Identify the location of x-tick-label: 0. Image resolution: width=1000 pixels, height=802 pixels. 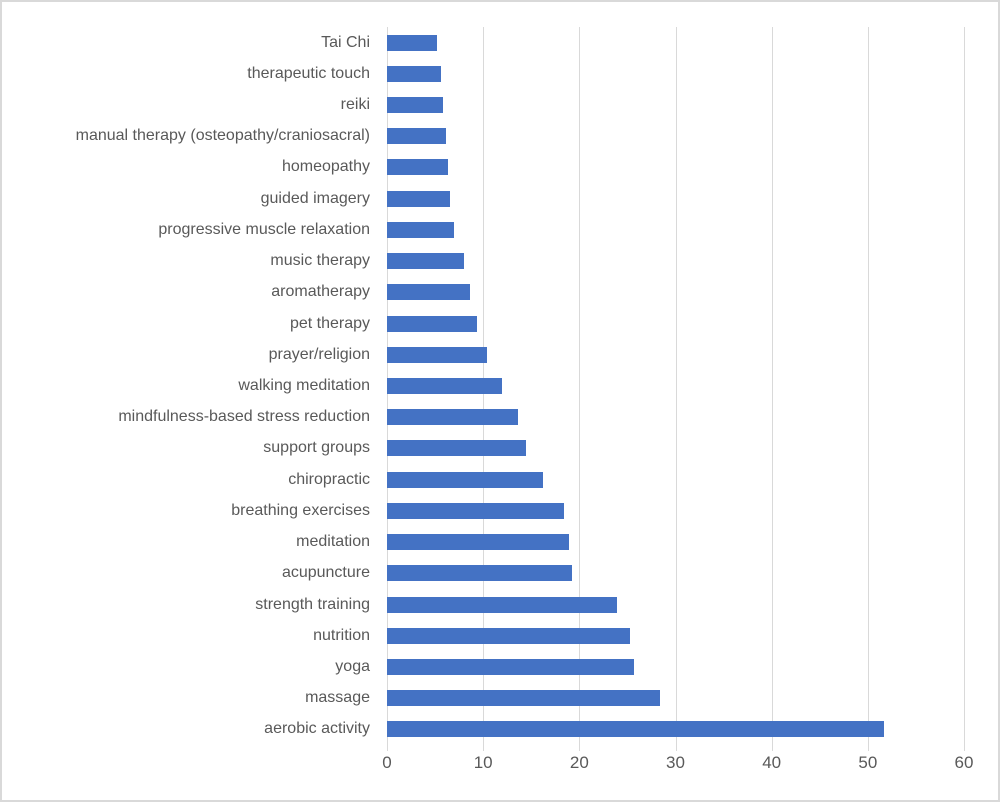
(387, 762).